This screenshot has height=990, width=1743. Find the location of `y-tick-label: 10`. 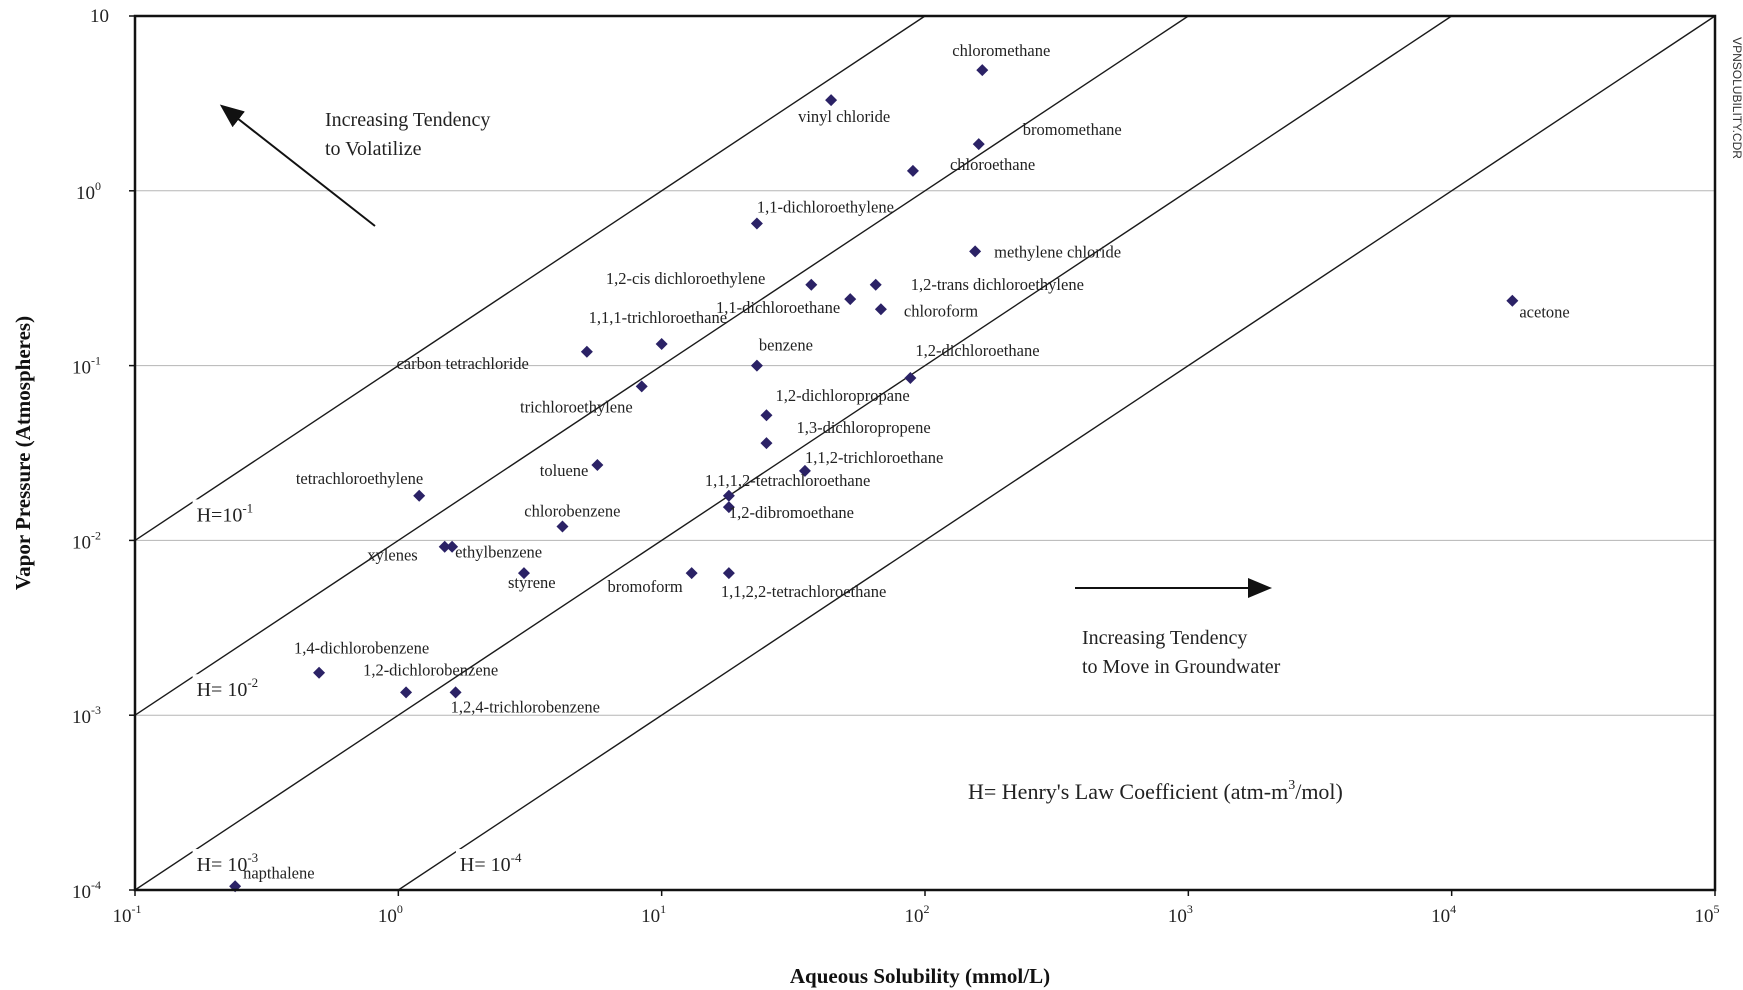

y-tick-label: 10 is located at coordinates (99, 16).